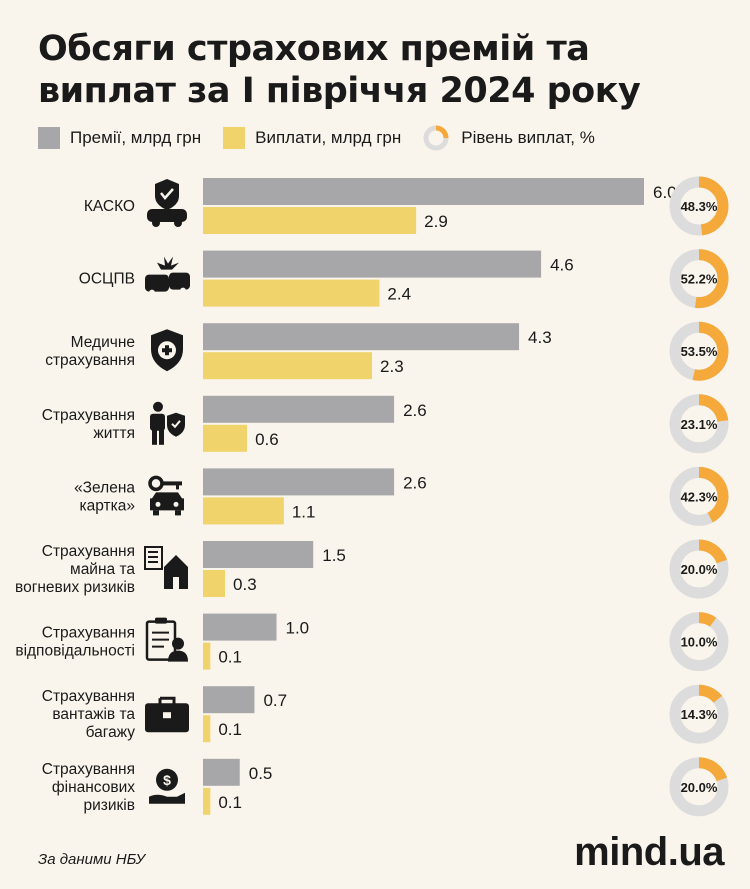 This screenshot has width=750, height=889. Describe the element at coordinates (392, 366) in the screenshot. I see `bar-label-payouts: 2.3` at that location.